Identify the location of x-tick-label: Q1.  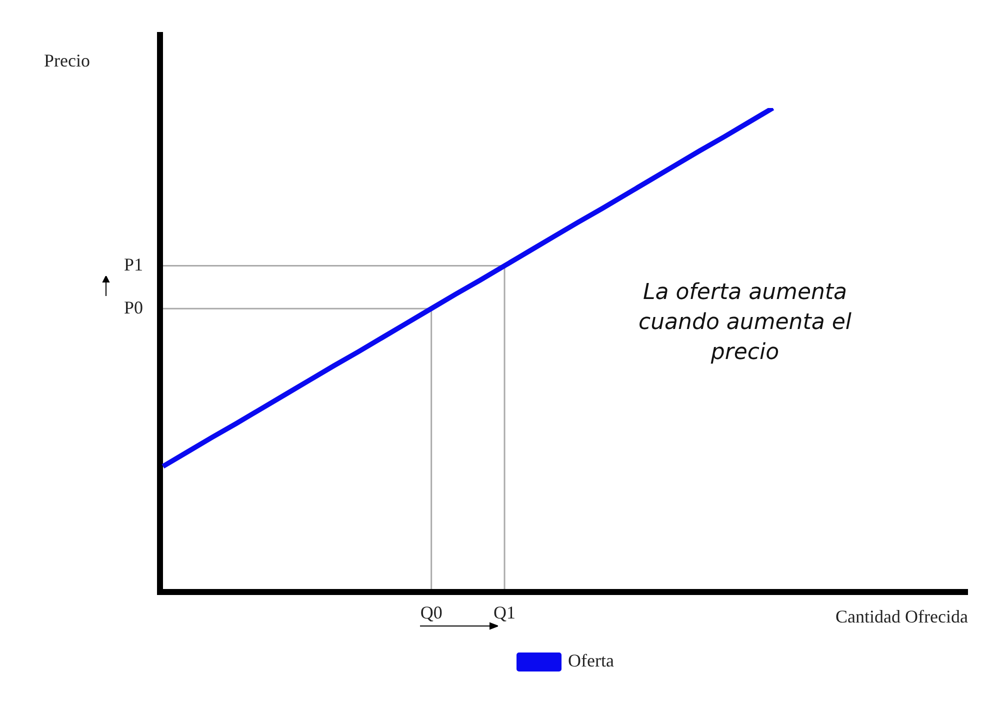
(505, 612).